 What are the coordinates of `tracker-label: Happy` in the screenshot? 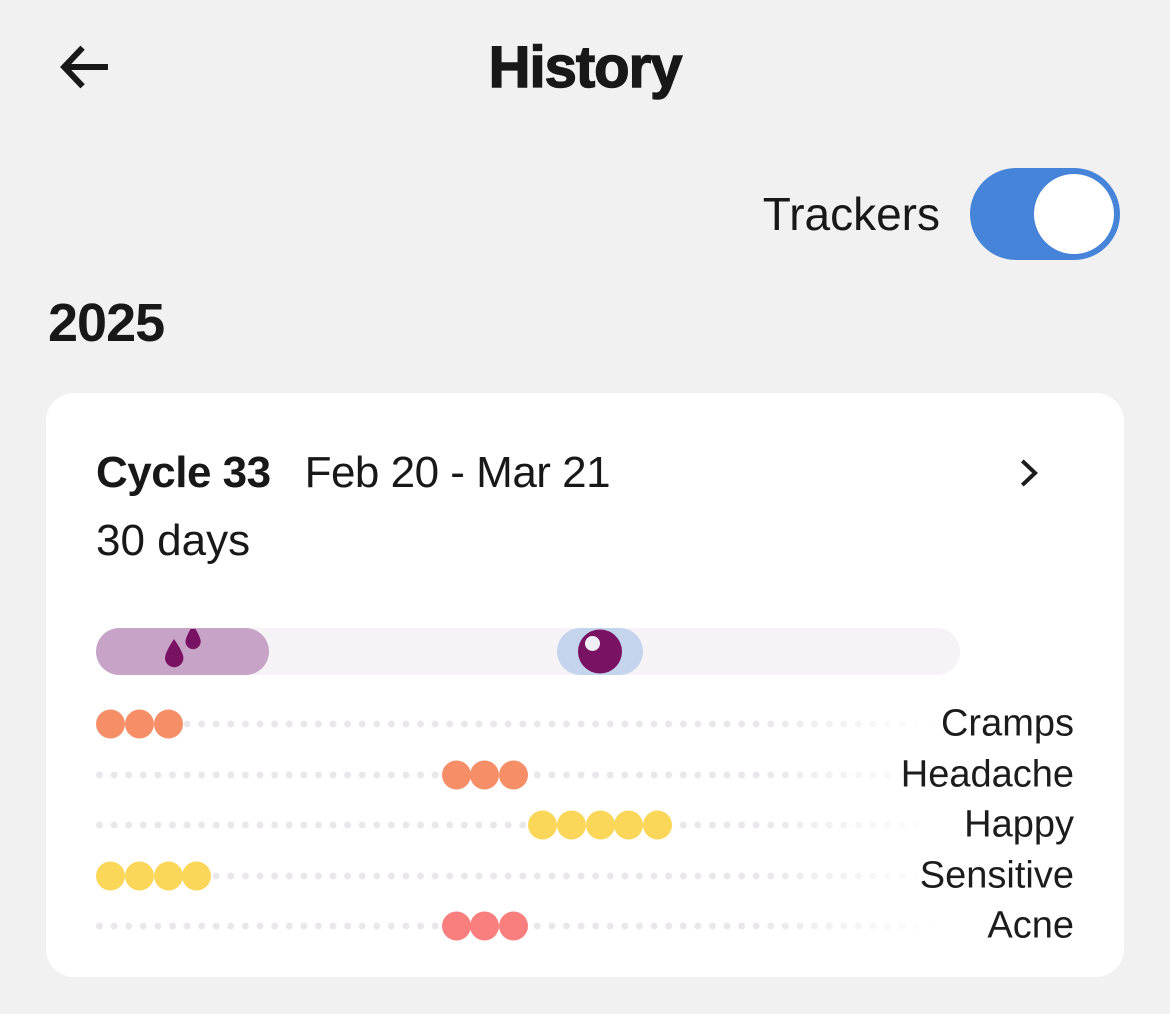 It's located at (1019, 824).